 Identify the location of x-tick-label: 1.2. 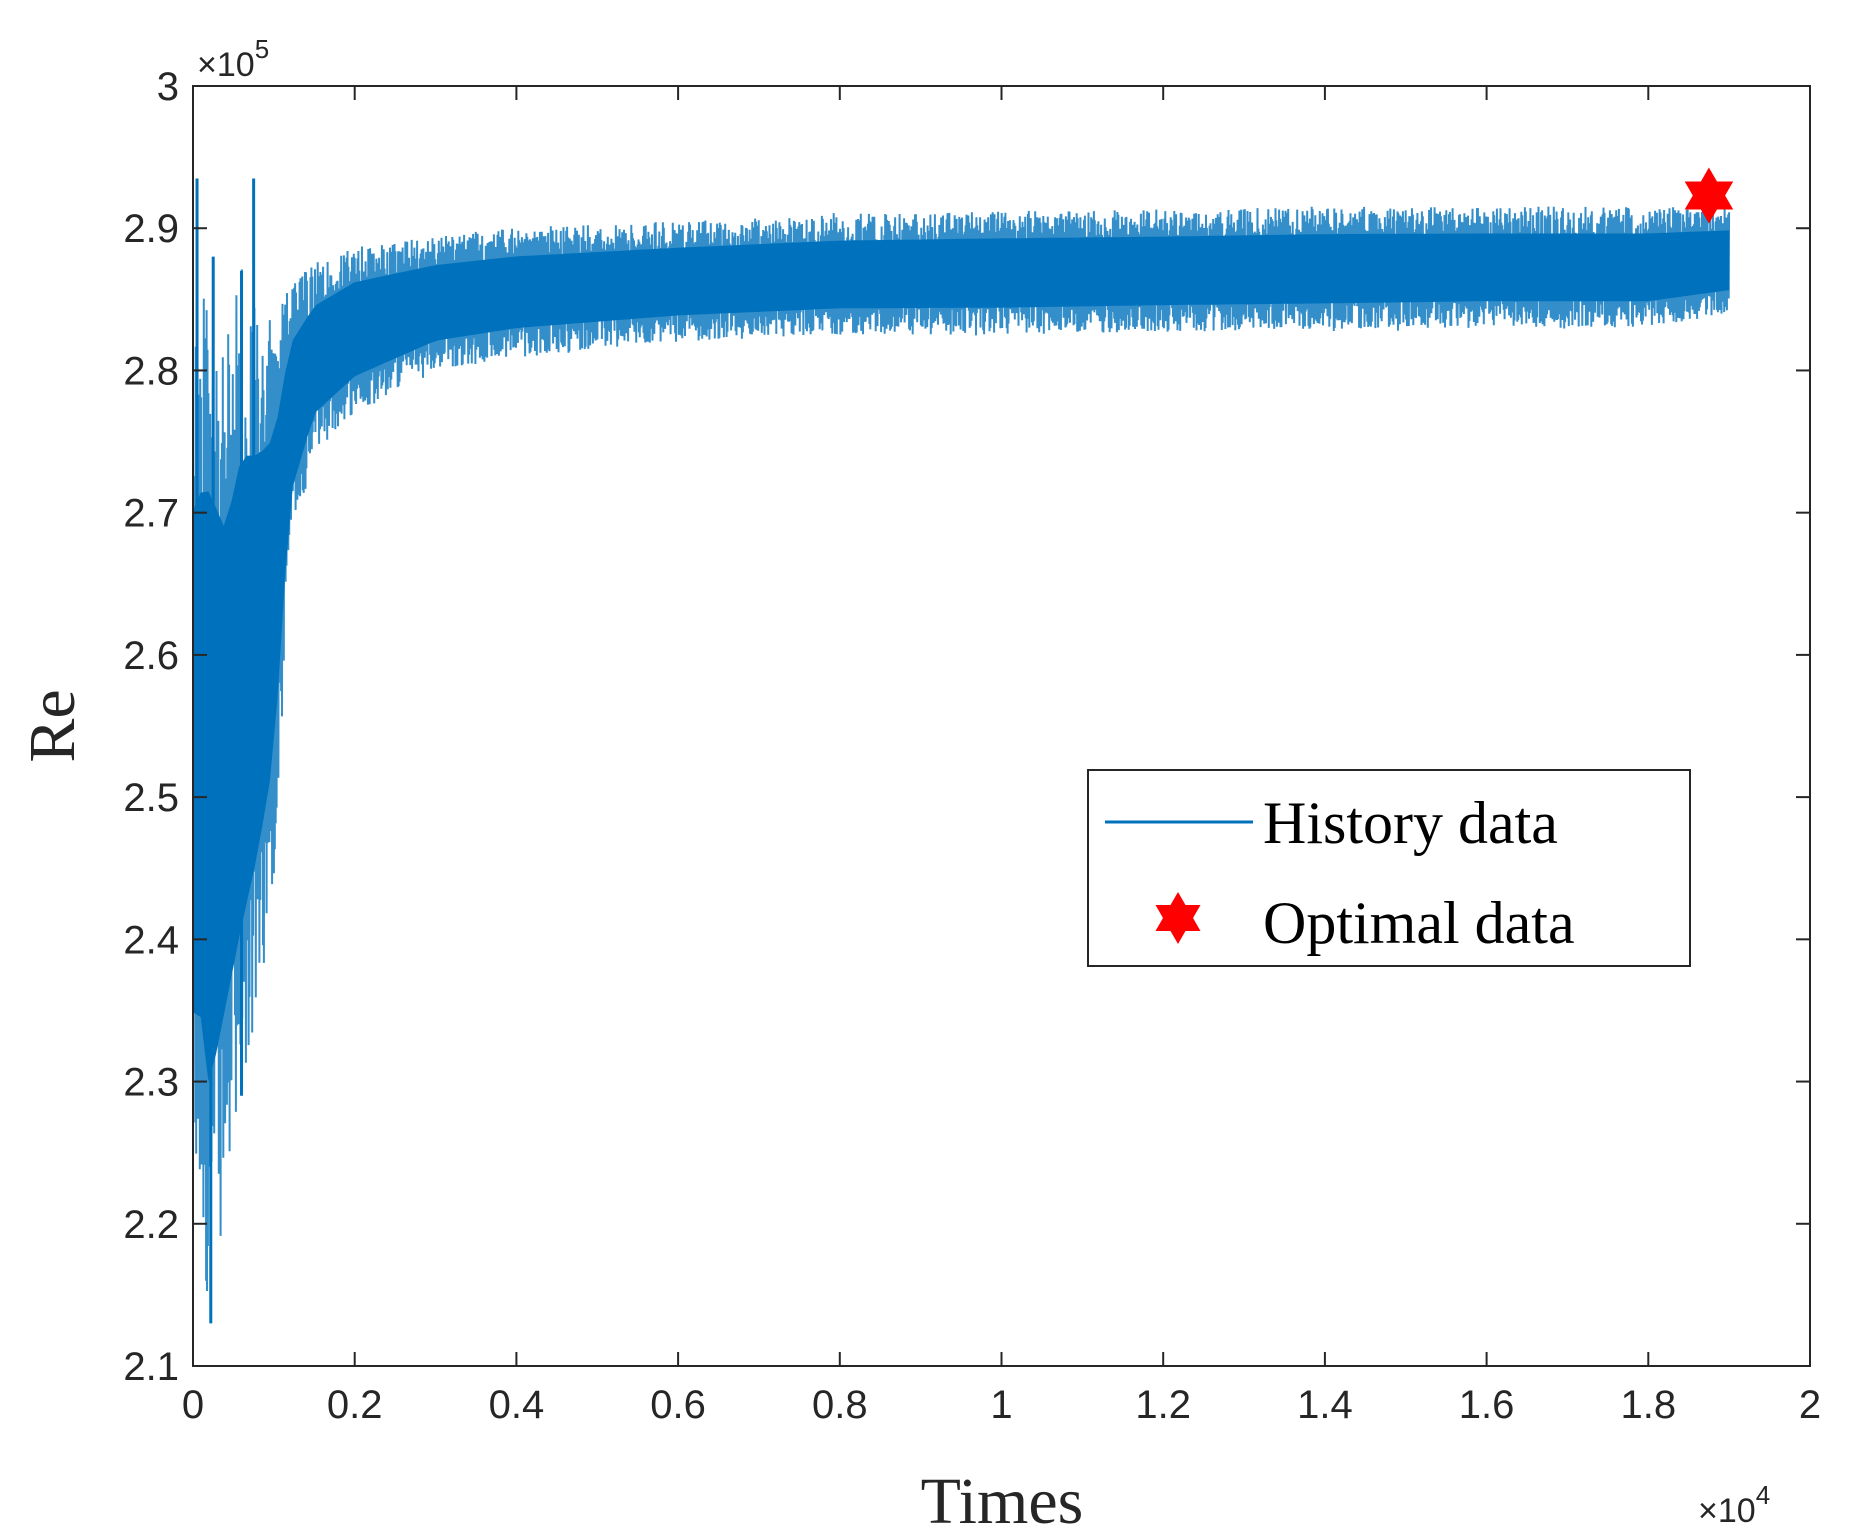
(1163, 1405).